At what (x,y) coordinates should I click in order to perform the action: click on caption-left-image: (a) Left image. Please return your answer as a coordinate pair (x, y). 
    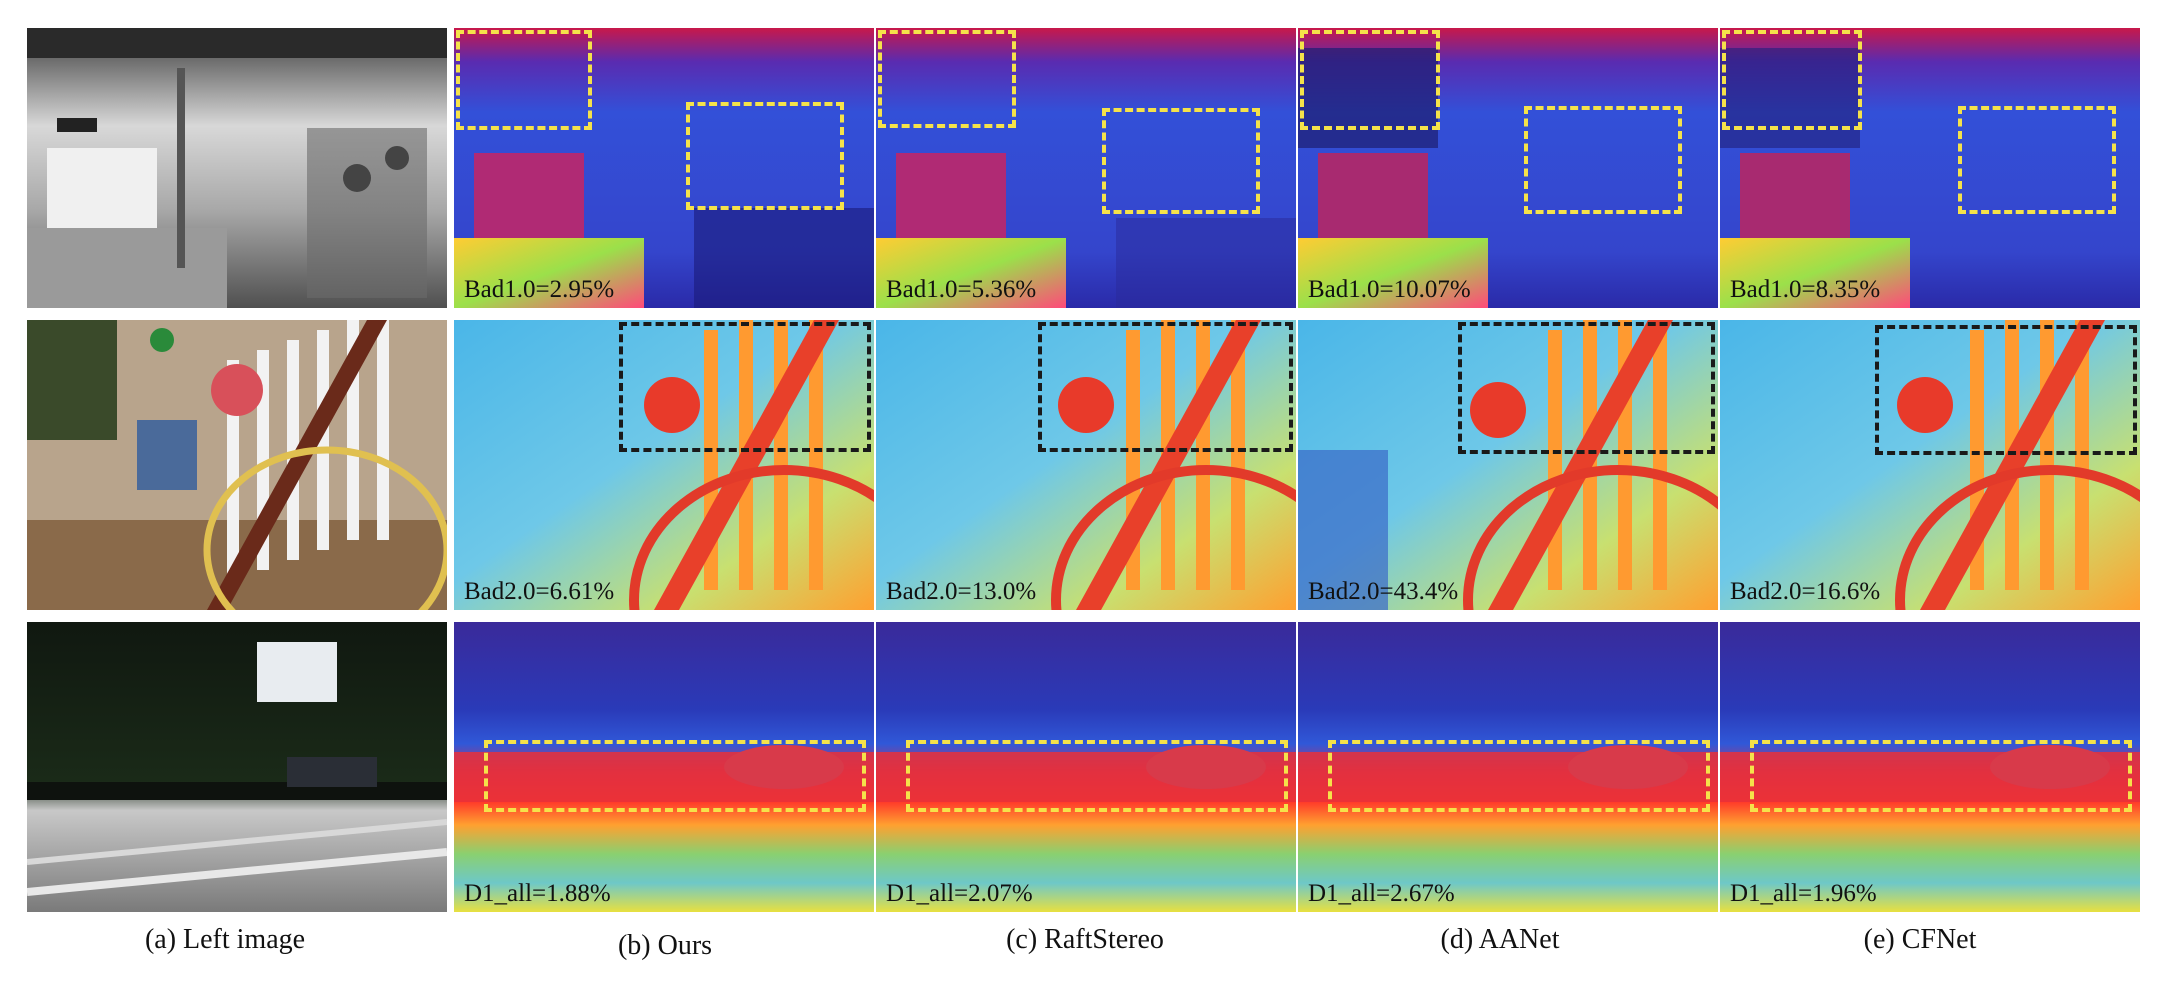
    Looking at the image, I should click on (225, 939).